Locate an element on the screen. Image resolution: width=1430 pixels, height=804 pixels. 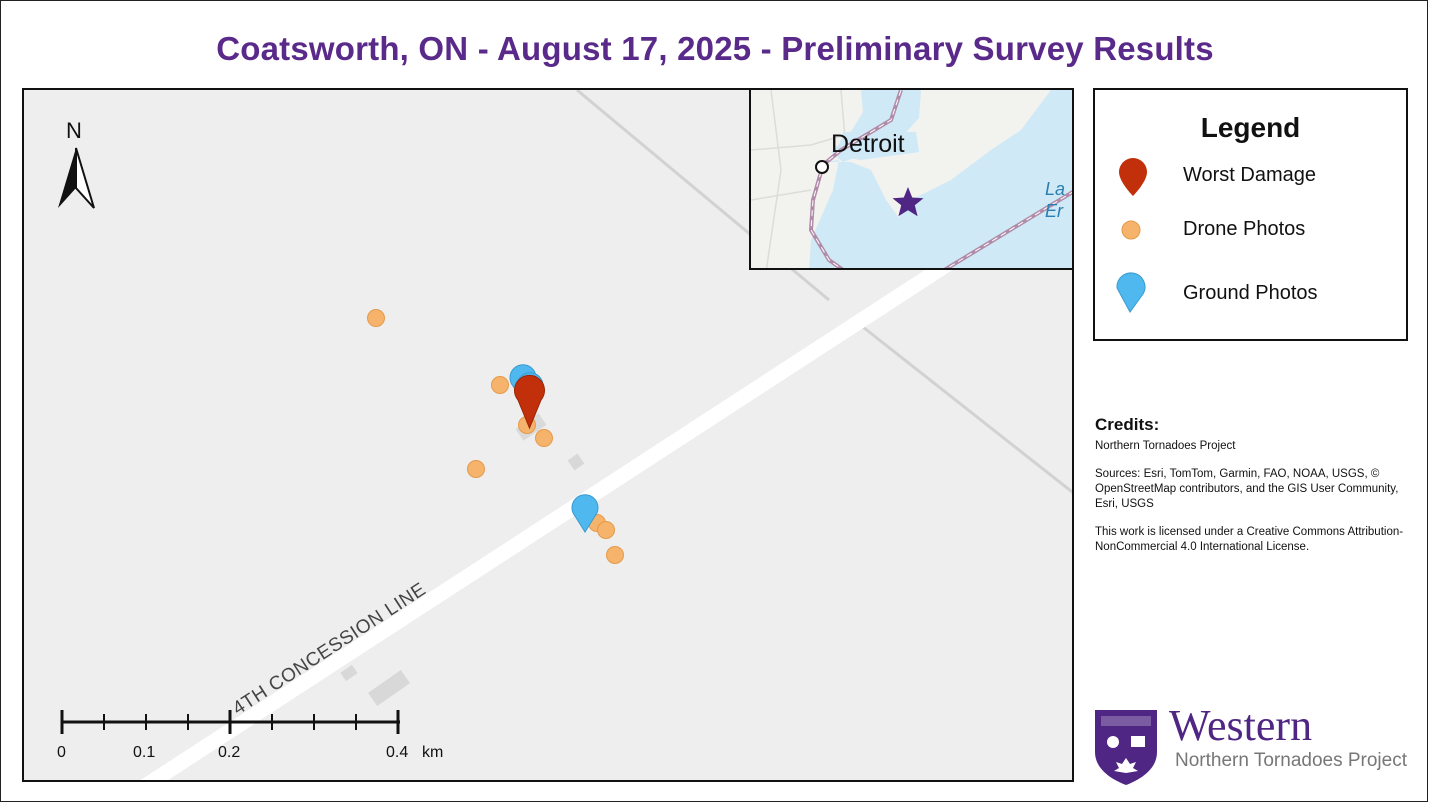
inset-map: Detroit La Er is located at coordinates (911, 179).